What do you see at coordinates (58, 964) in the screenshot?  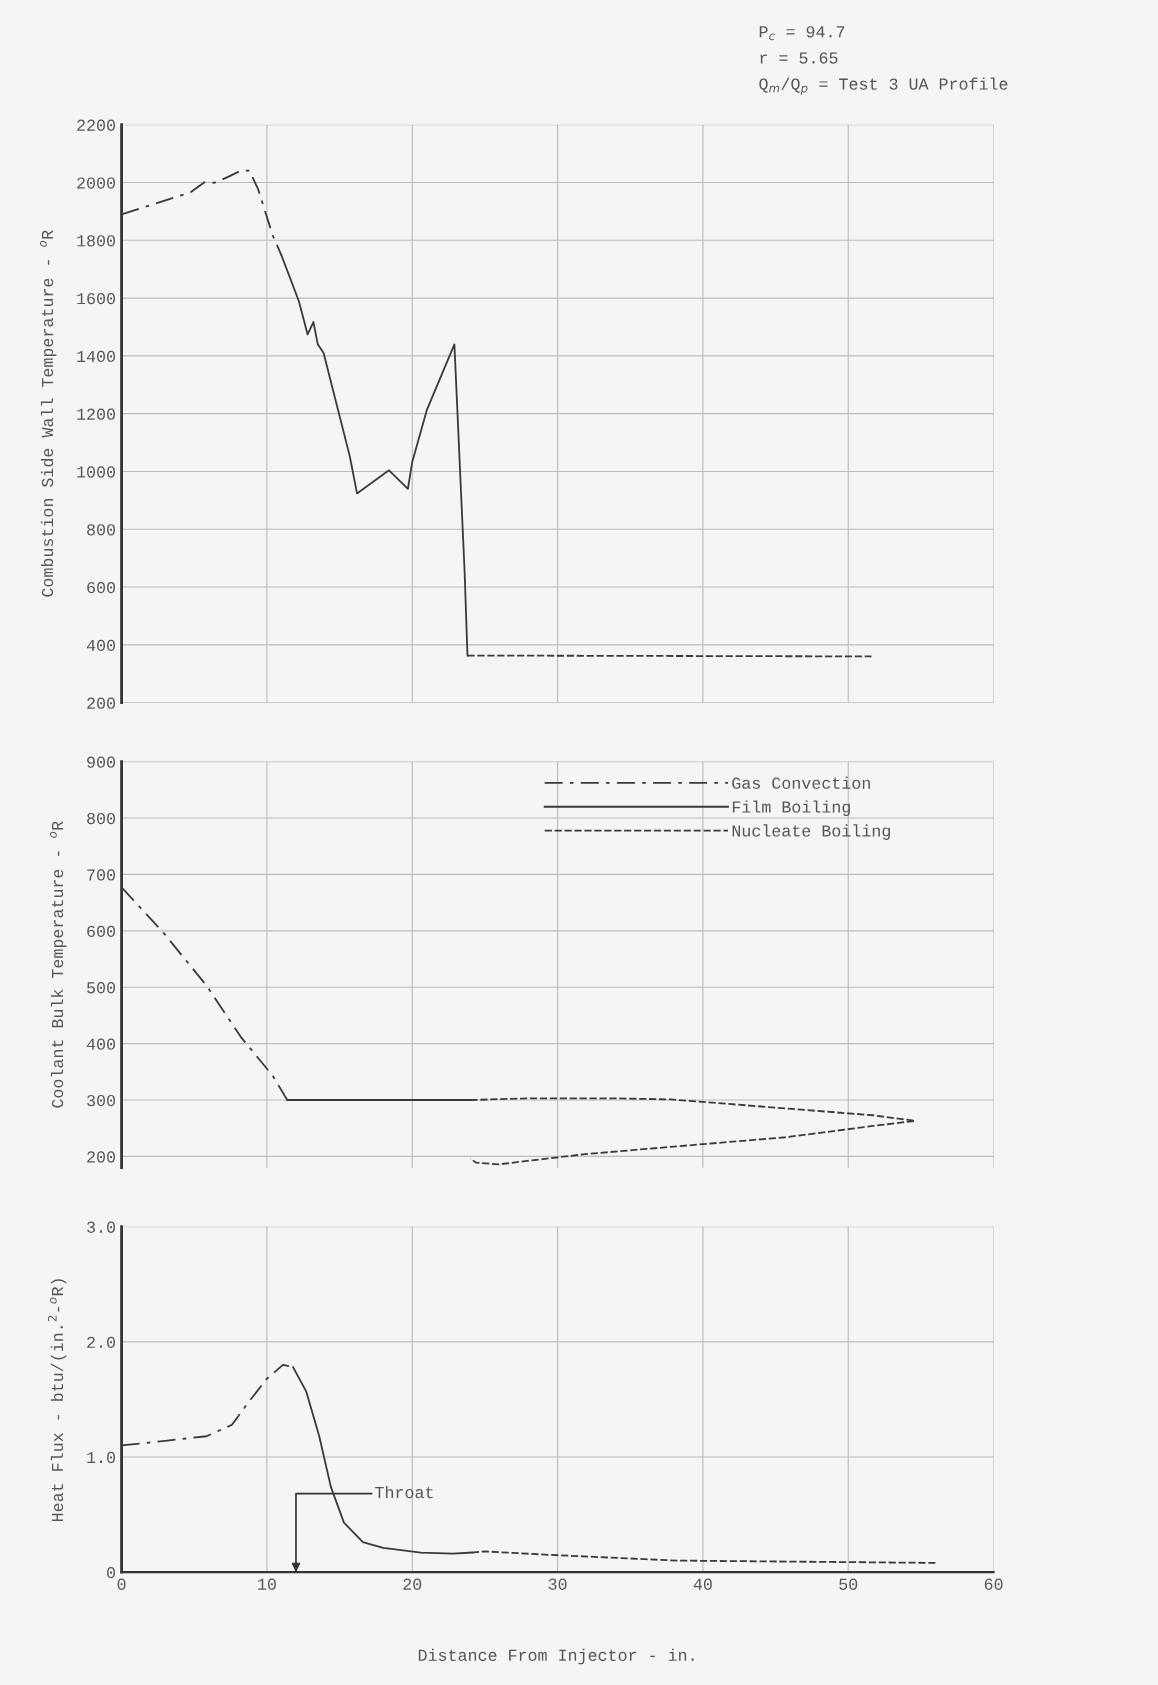 I see `y-axis-title: Coolant Bulk Temperature - $^{o}$R` at bounding box center [58, 964].